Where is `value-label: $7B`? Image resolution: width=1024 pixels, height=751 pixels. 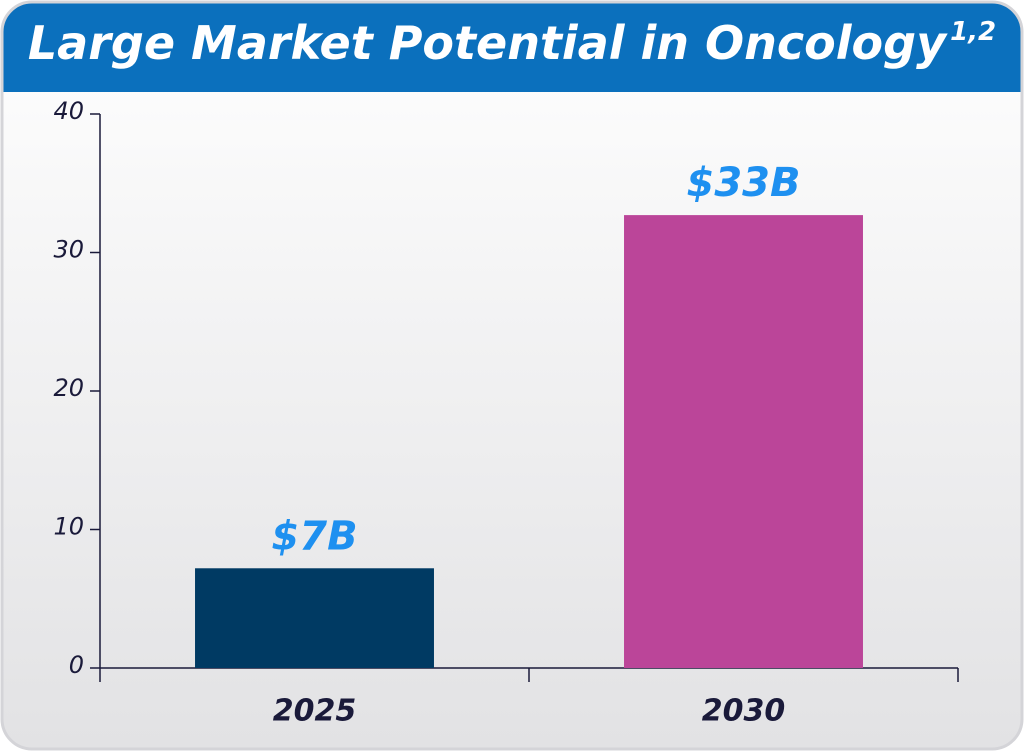 value-label: $7B is located at coordinates (314, 536).